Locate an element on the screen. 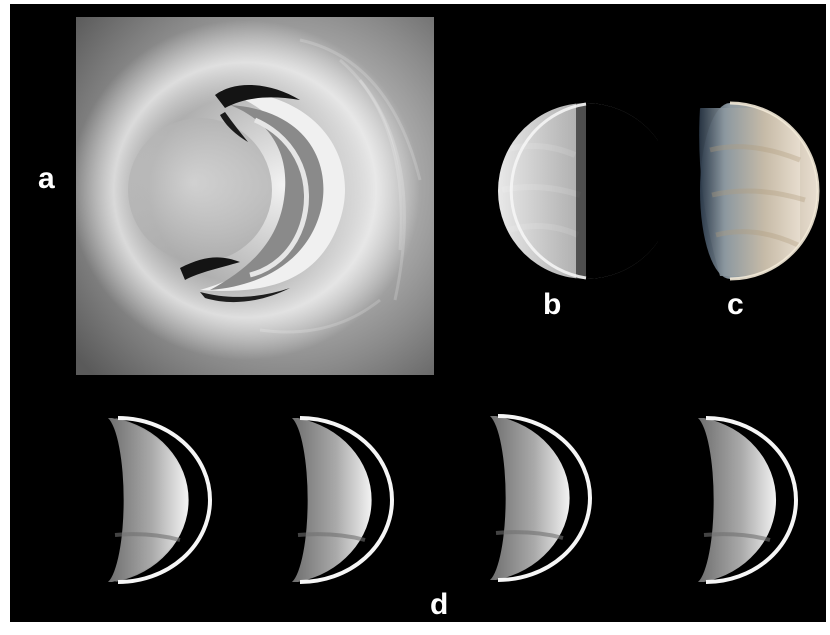  panel-label-c: c is located at coordinates (735, 304).